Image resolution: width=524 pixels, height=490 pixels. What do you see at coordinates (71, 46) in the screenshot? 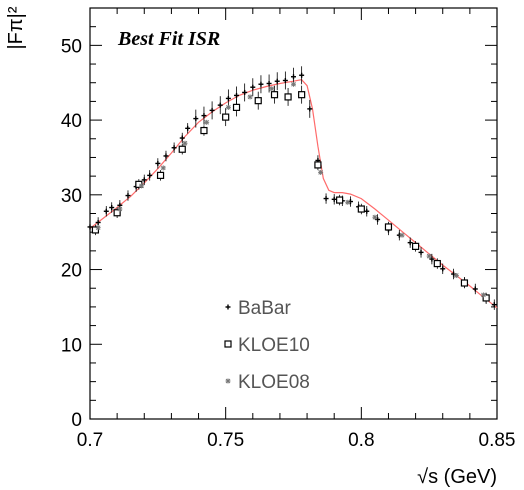
I see `y-tick-label: 50` at bounding box center [71, 46].